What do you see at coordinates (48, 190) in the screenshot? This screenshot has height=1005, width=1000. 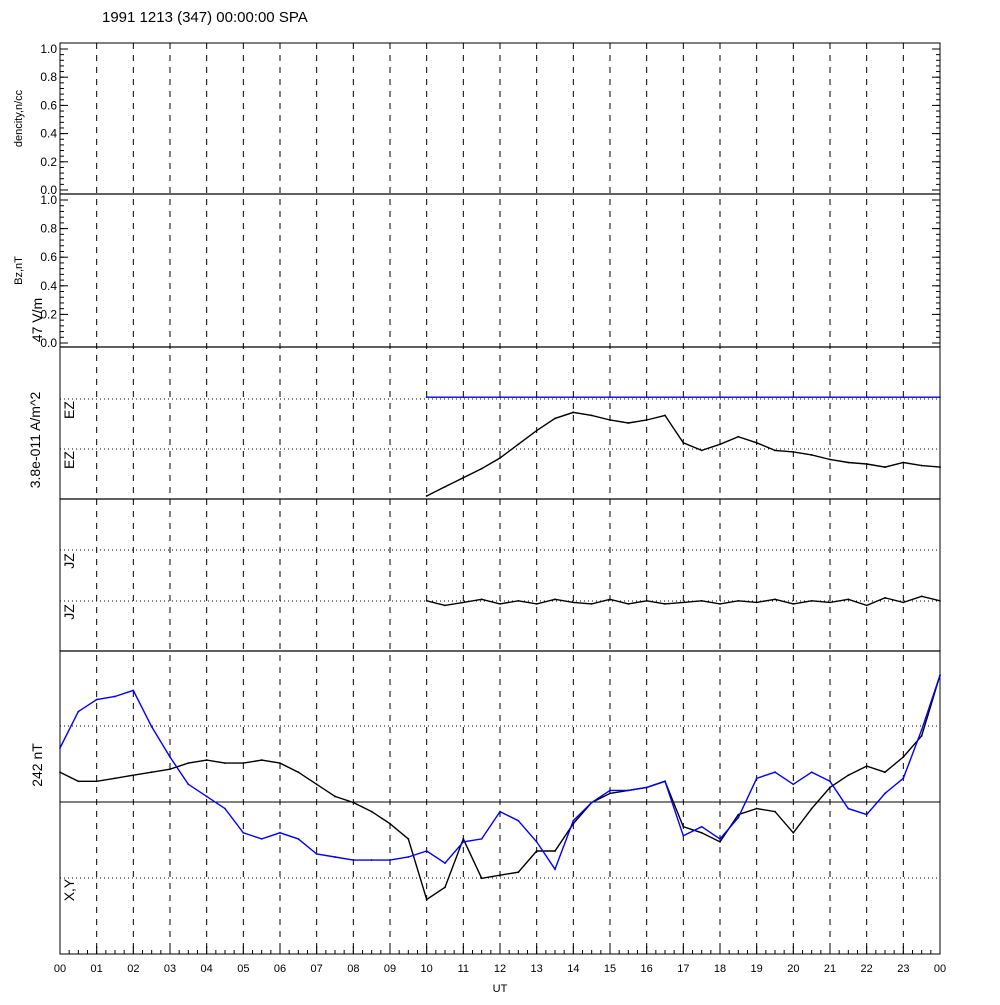 I see `y-tick-label: 0.0` at bounding box center [48, 190].